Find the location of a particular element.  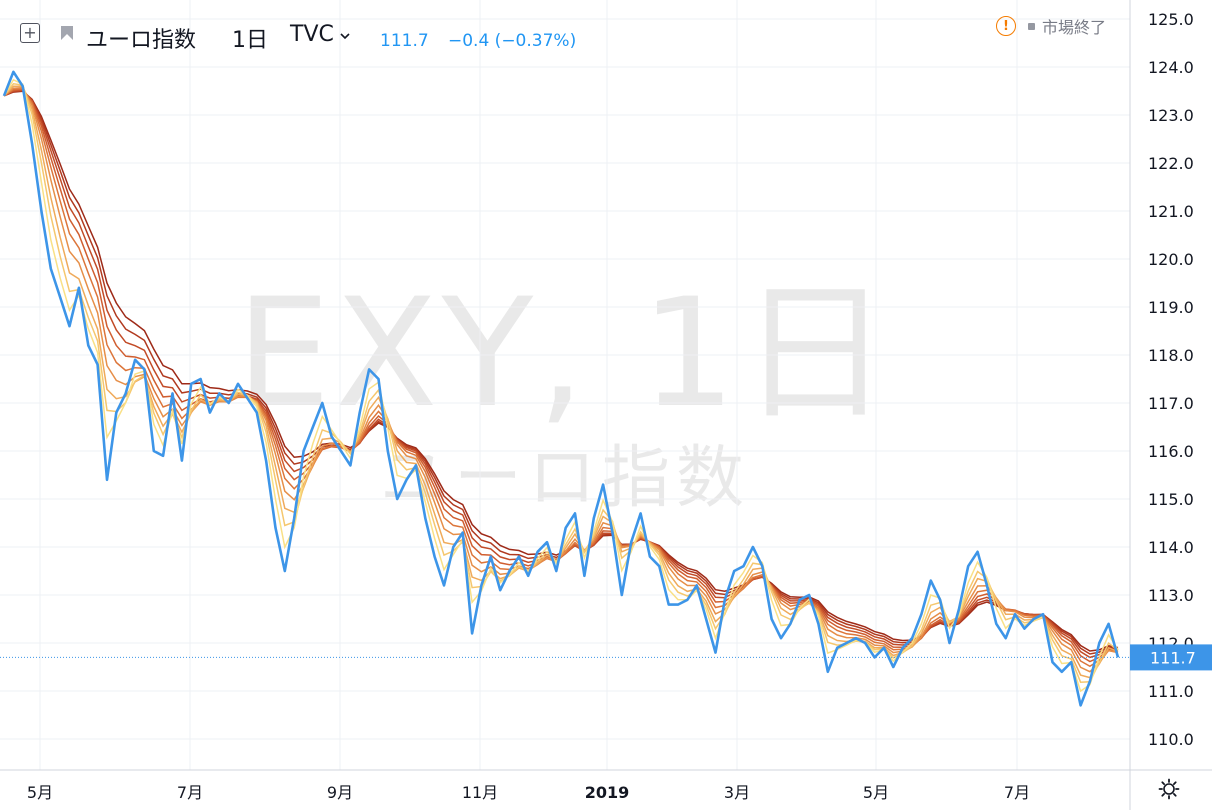

y-tick-label: 125.0 is located at coordinates (1171, 19).